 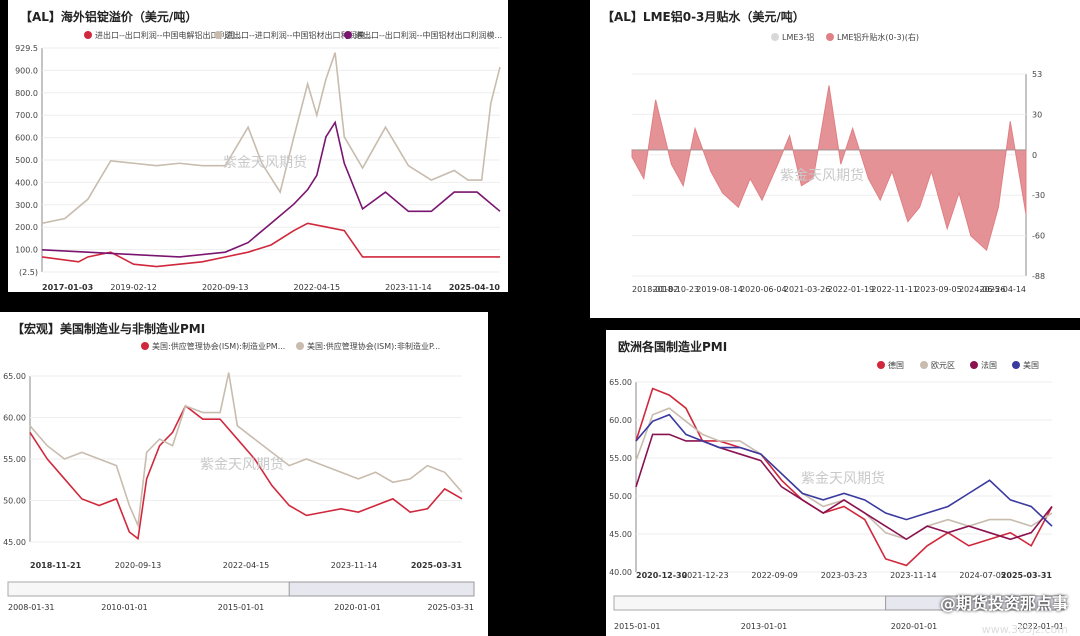 What do you see at coordinates (1041, 626) in the screenshot?
I see `navigator-tick-label: 2022-01-01` at bounding box center [1041, 626].